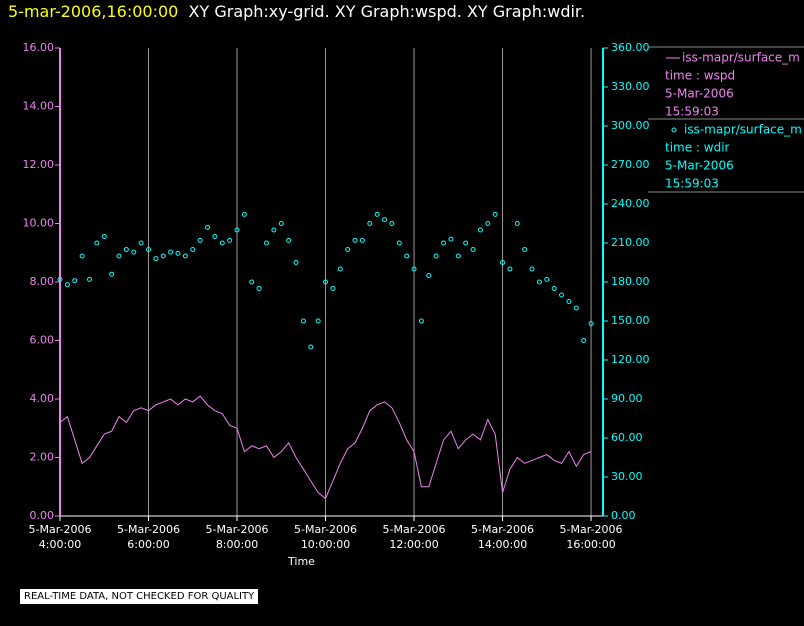  I want to click on y-tick-label: 16.00, so click(39, 47).